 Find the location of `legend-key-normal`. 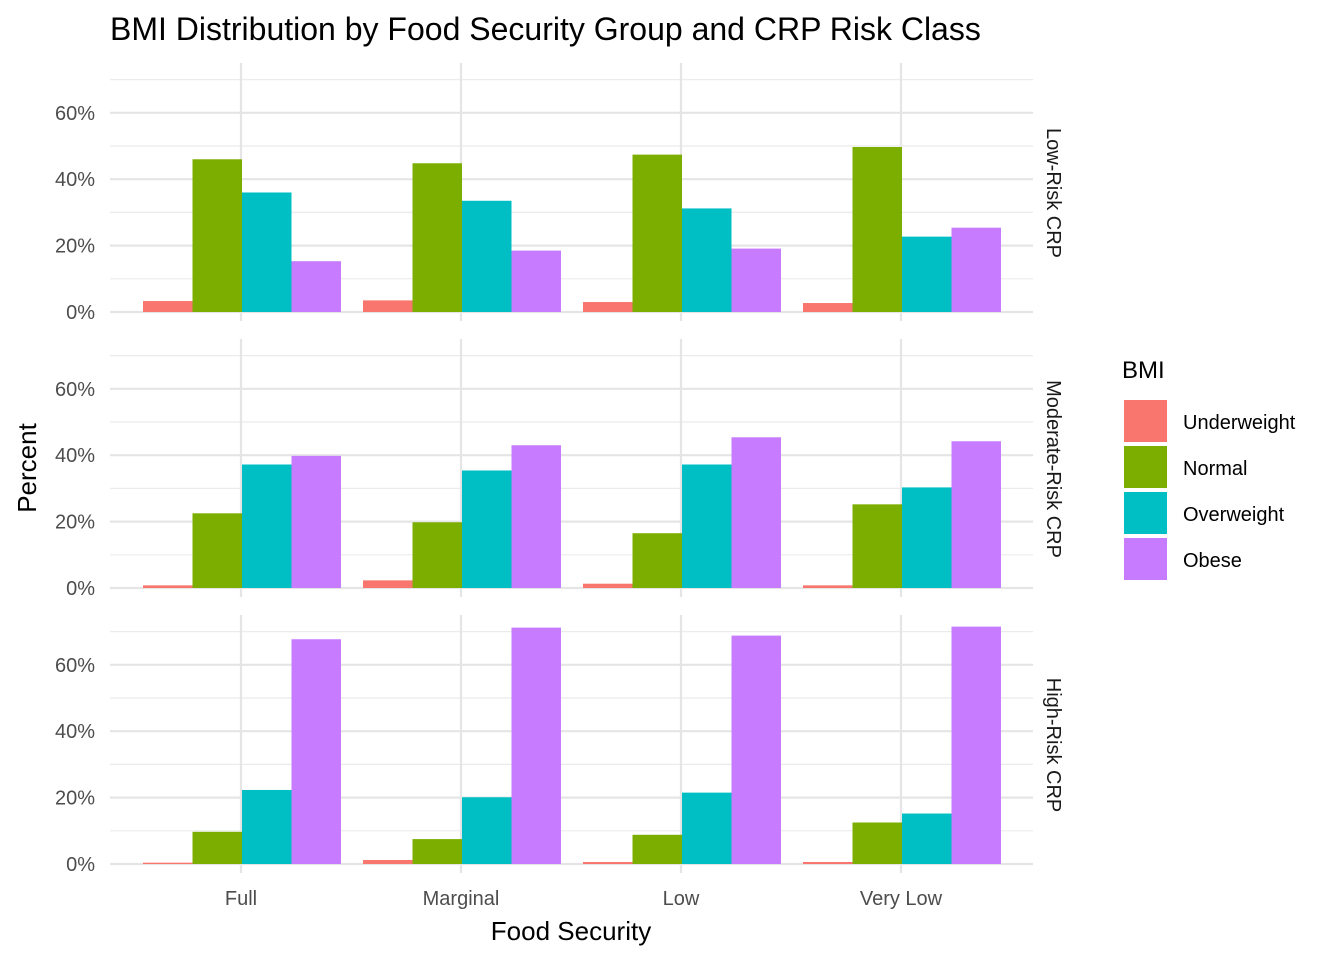

legend-key-normal is located at coordinates (1145, 467).